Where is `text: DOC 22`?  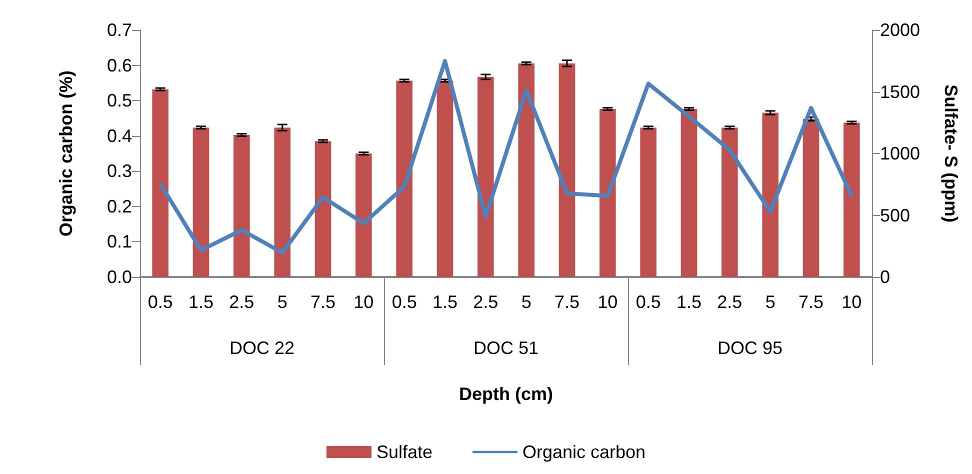
text: DOC 22 is located at coordinates (262, 348).